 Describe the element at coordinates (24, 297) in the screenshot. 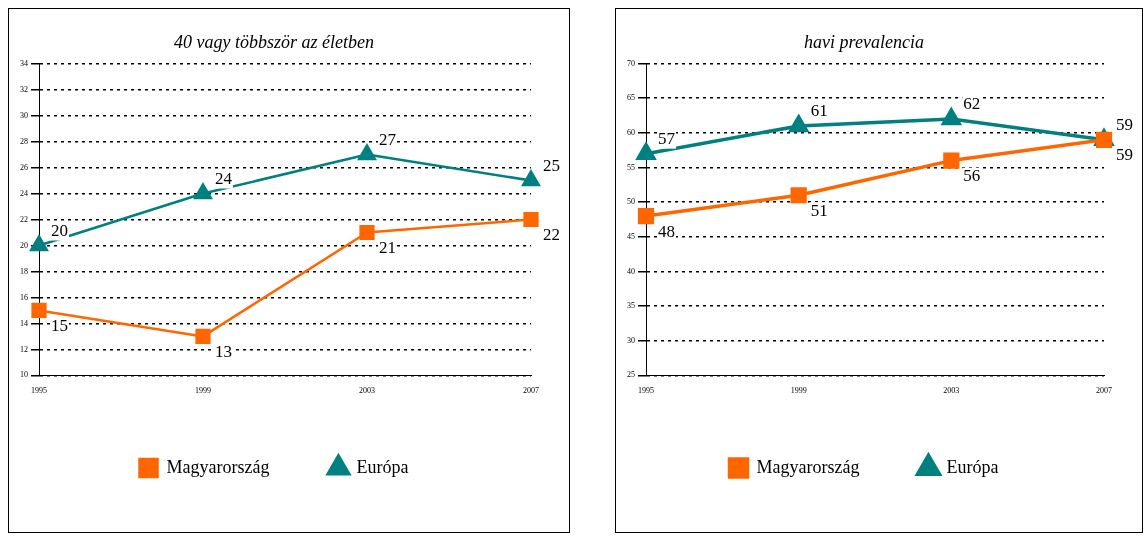

I see `y-tick-label: 16` at that location.